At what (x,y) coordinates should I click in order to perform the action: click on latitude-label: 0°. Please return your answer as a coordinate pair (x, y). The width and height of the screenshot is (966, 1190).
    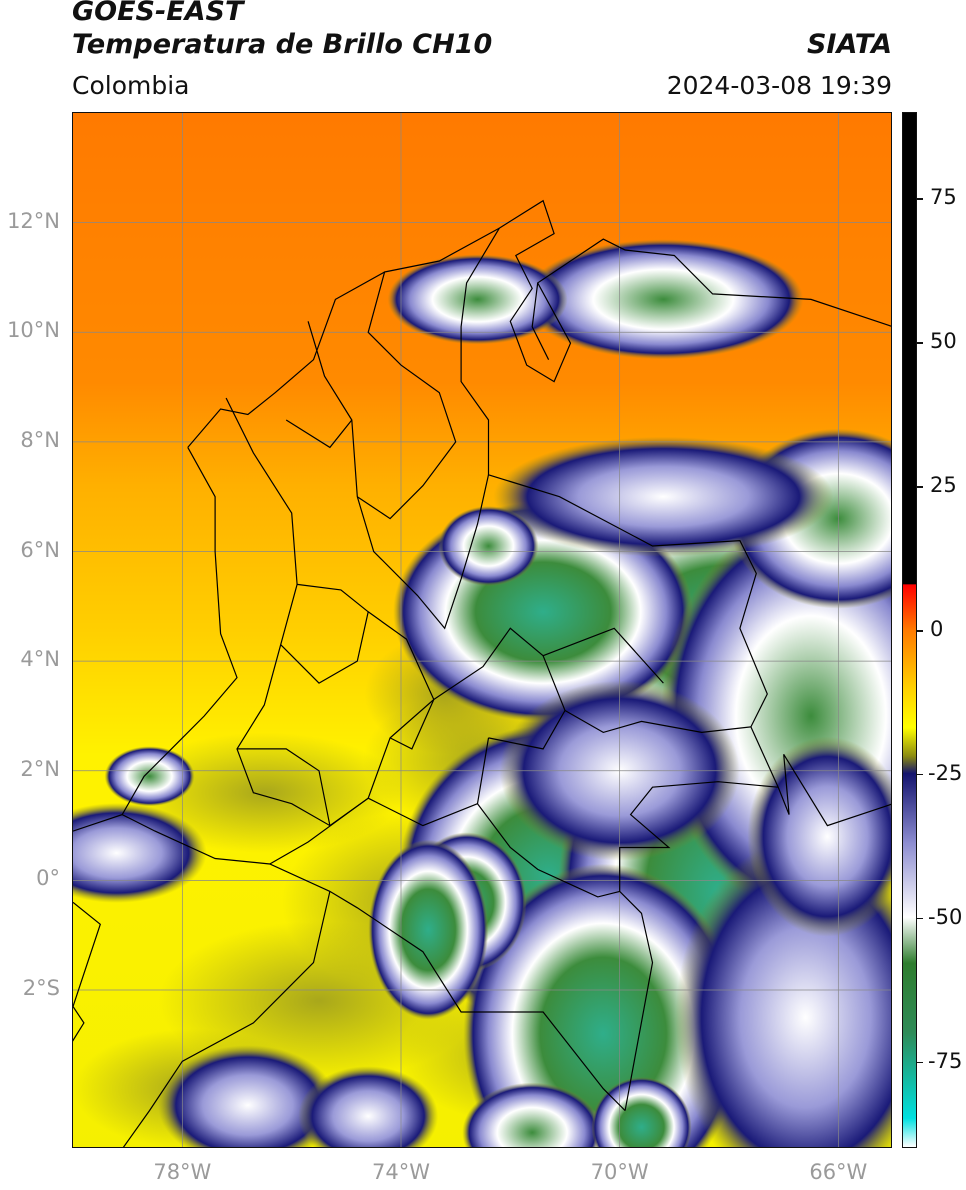
    Looking at the image, I should click on (48, 878).